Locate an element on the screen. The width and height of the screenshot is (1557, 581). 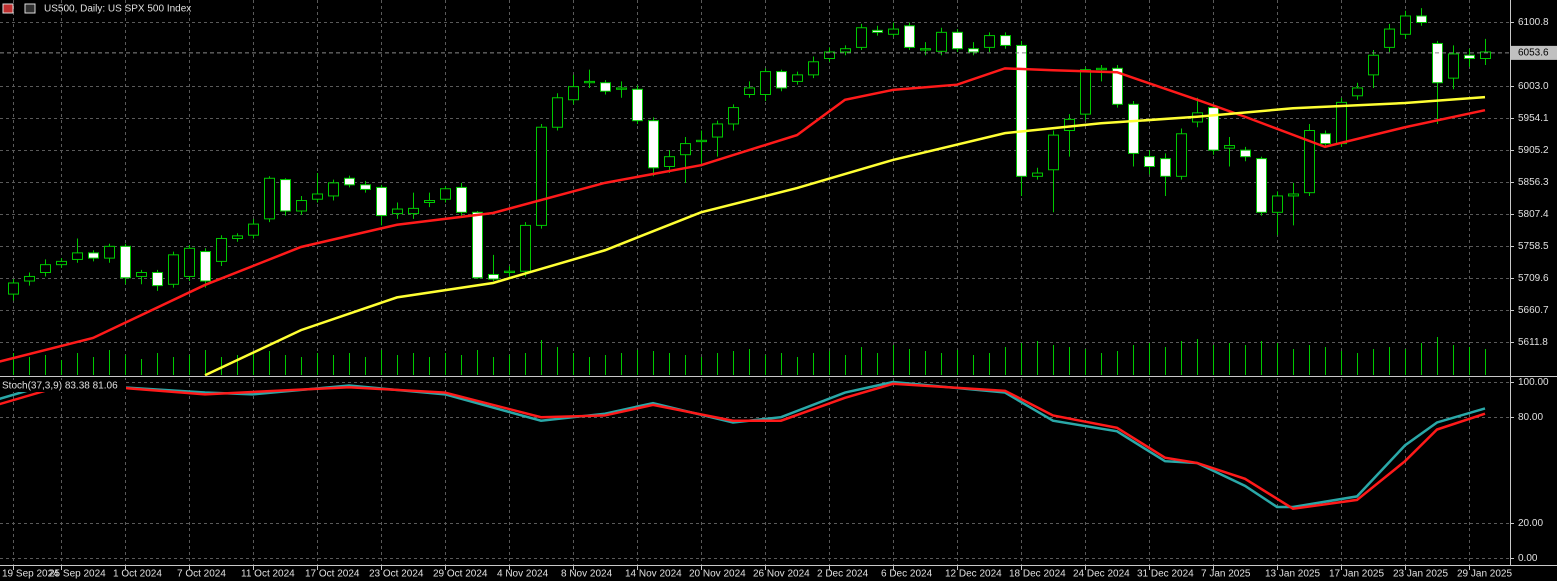
y-tick-label: 5954.1 is located at coordinates (1533, 118).